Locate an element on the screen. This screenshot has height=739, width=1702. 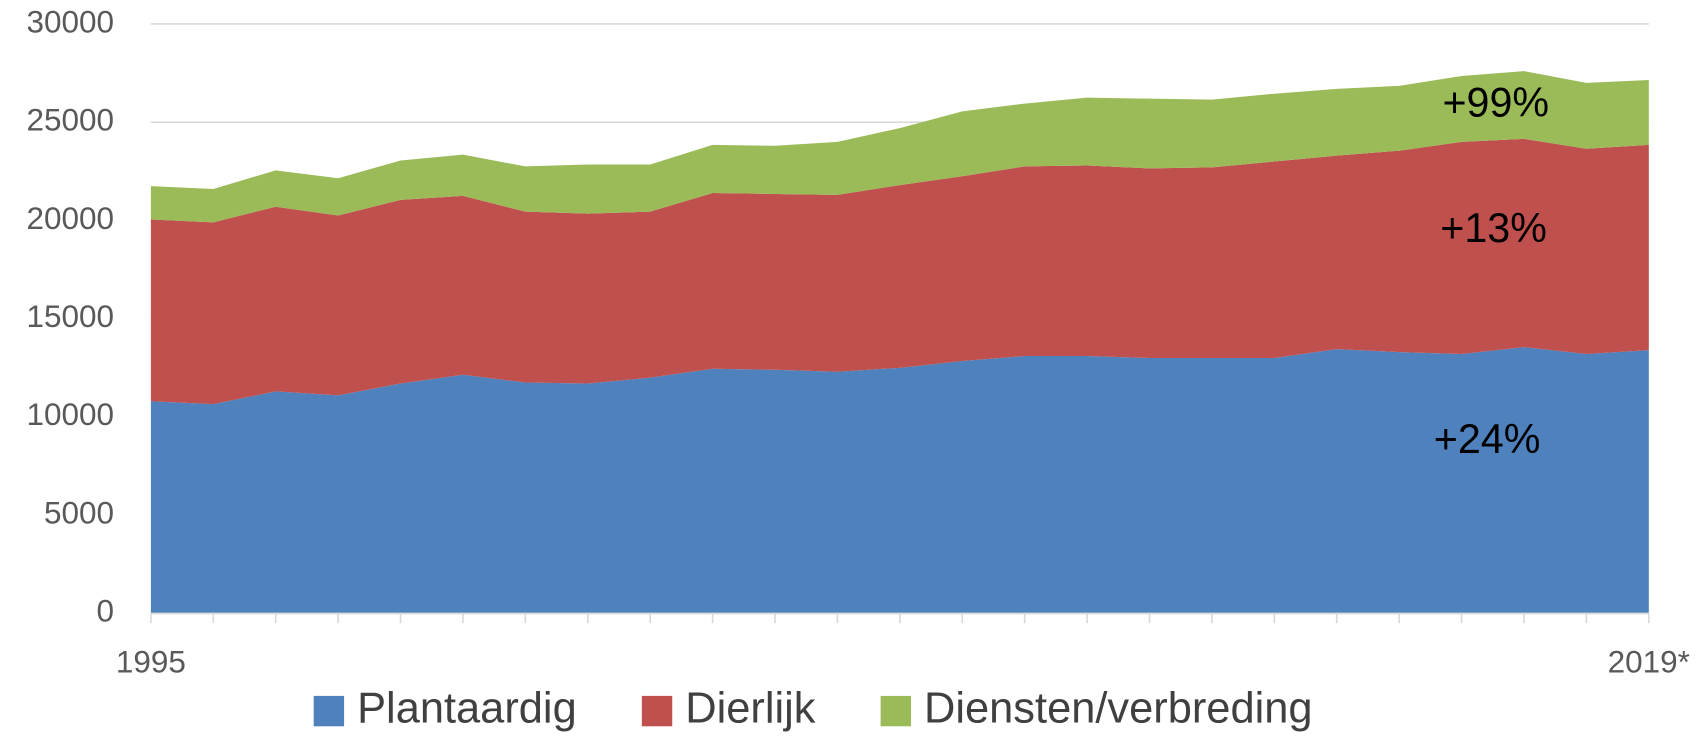
legend-label: Dierlijk is located at coordinates (750, 709).